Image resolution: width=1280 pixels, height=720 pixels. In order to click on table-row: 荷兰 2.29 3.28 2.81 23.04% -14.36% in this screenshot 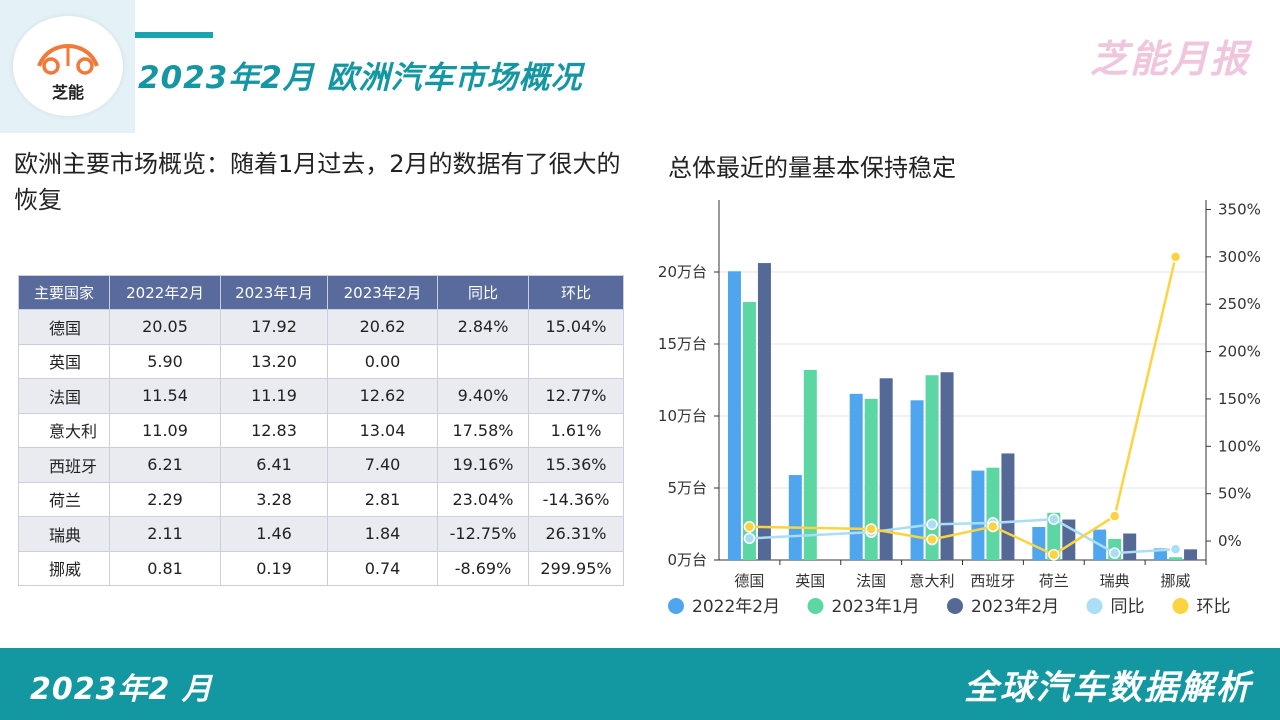, I will do `click(321, 499)`.